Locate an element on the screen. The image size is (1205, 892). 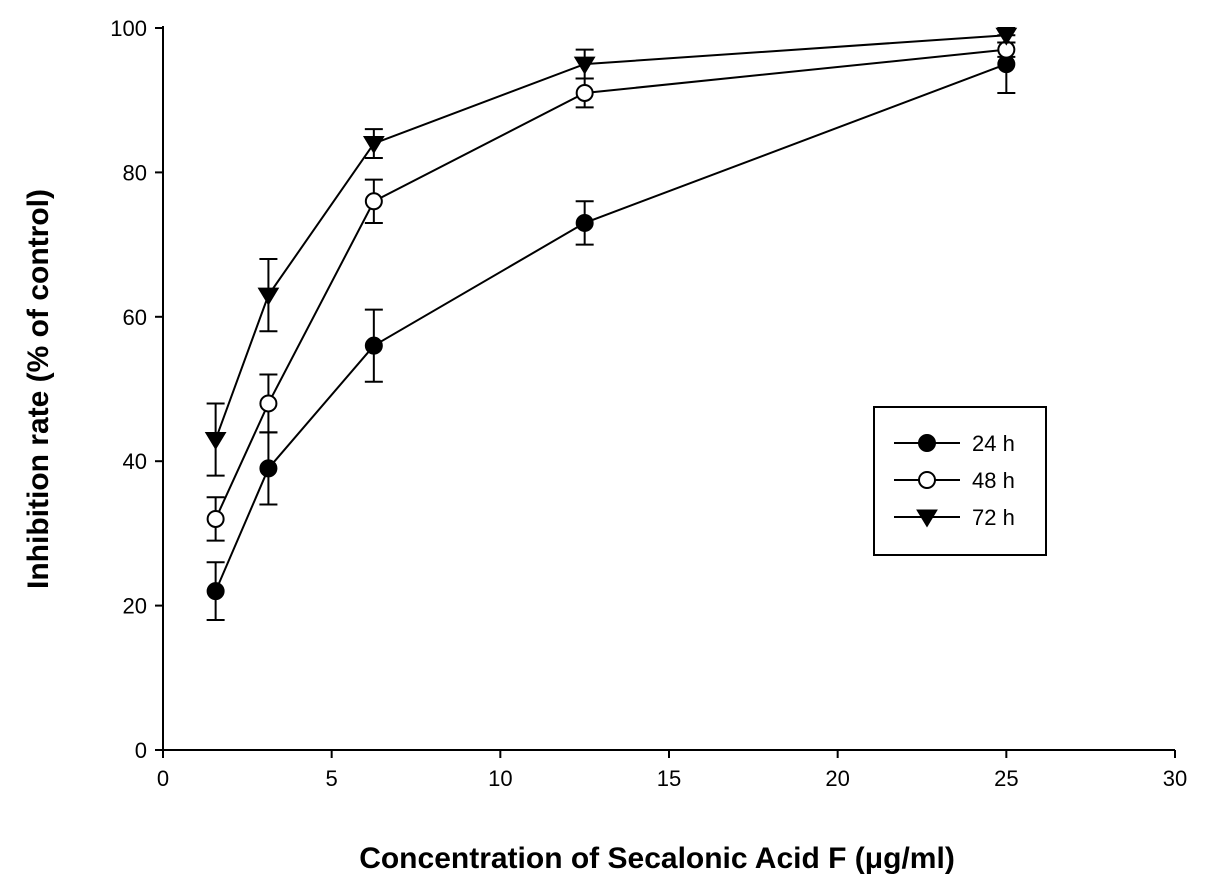
y-tick-label: 40 is located at coordinates (135, 461).